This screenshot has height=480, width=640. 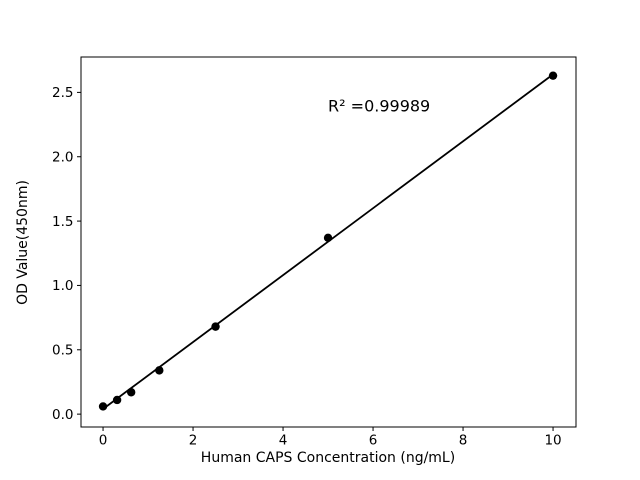 What do you see at coordinates (23, 242) in the screenshot?
I see `y-axis-label: OD Value(450nm)` at bounding box center [23, 242].